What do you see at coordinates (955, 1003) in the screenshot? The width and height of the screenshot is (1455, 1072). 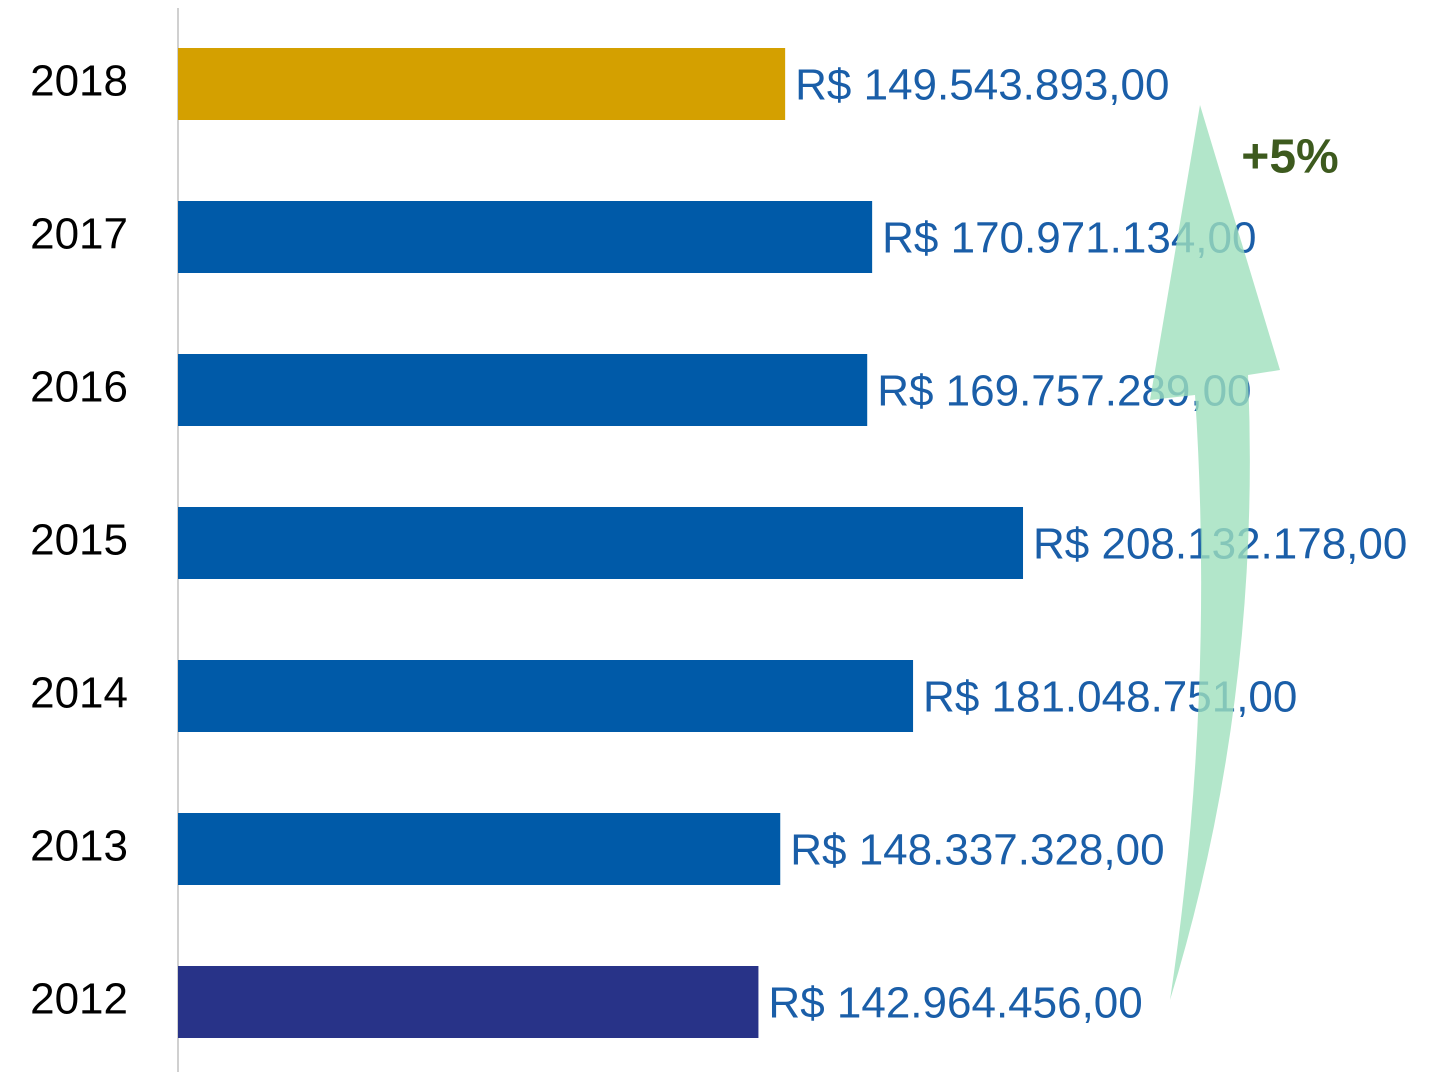 I see `value-label: R$ 142.964.456,00` at bounding box center [955, 1003].